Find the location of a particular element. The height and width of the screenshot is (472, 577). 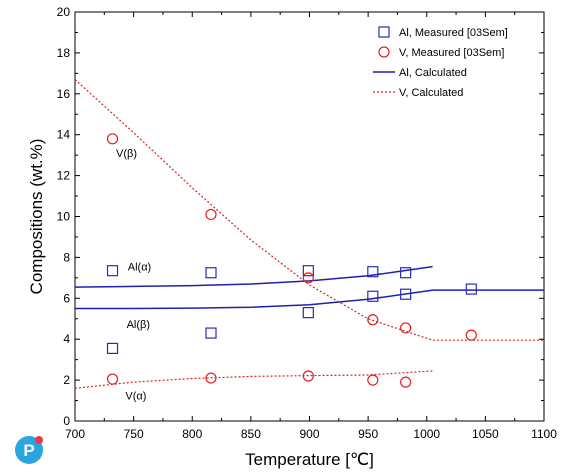

y-axis-title: Compositions (wt.%) is located at coordinates (36, 217).